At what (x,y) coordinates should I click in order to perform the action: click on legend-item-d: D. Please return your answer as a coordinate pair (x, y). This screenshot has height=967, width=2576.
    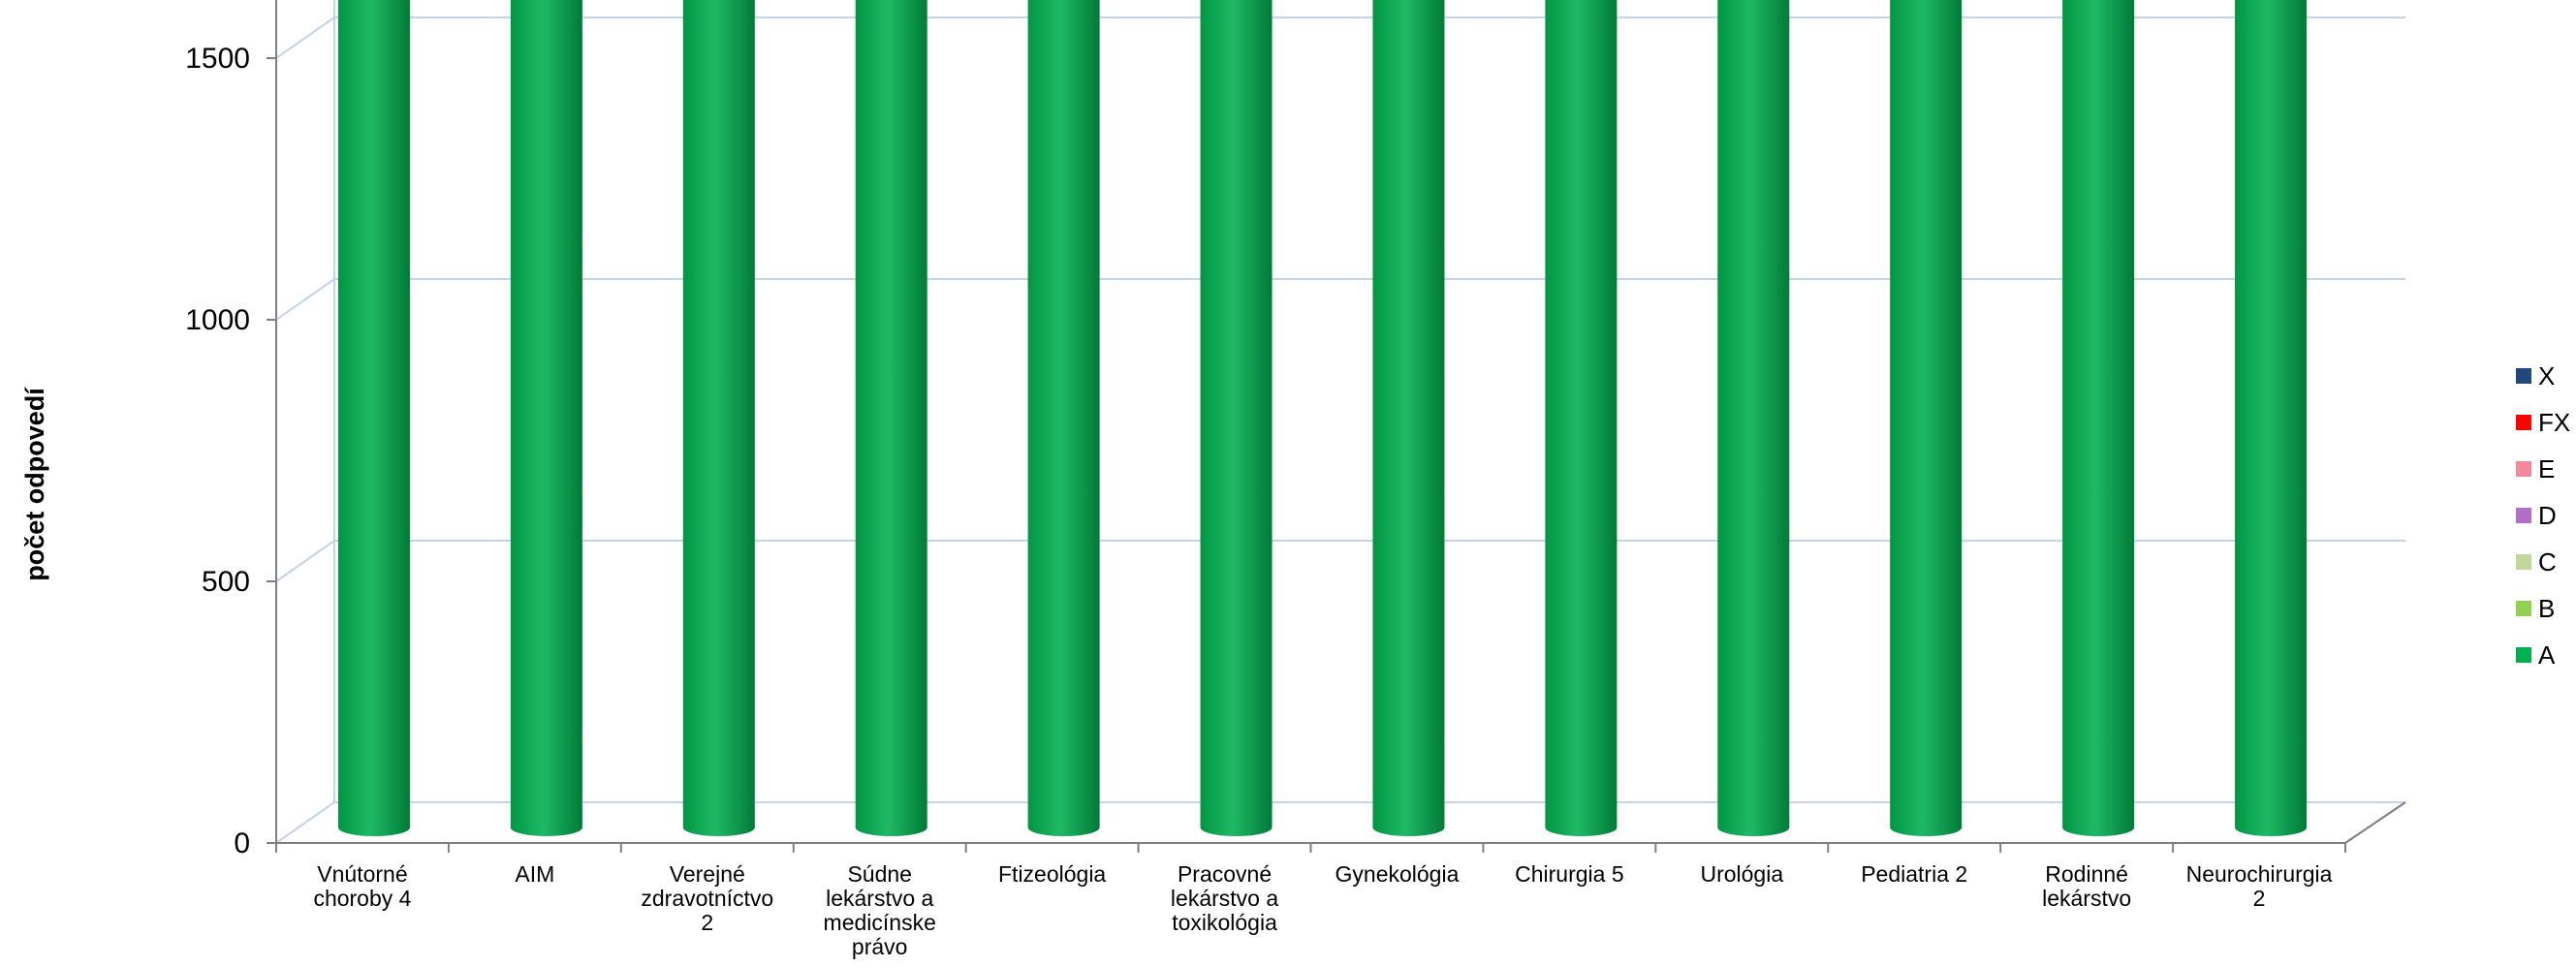
    Looking at the image, I should click on (2536, 516).